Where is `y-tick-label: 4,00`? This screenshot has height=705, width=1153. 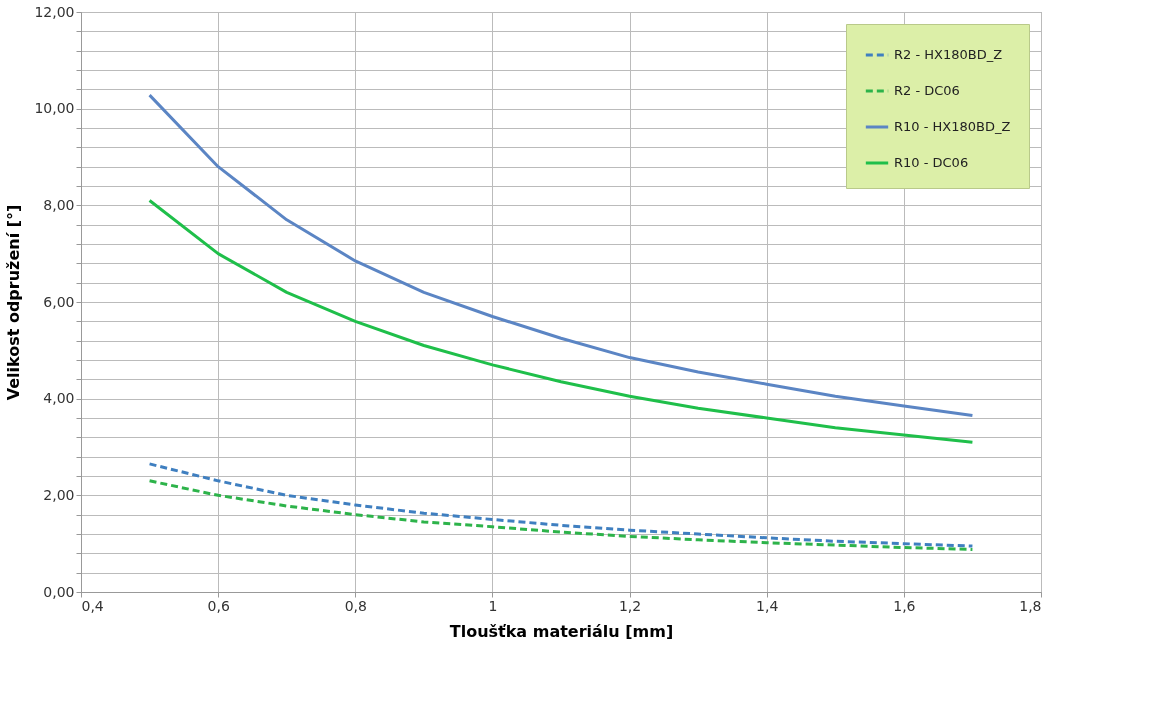 y-tick-label: 4,00 is located at coordinates (59, 398).